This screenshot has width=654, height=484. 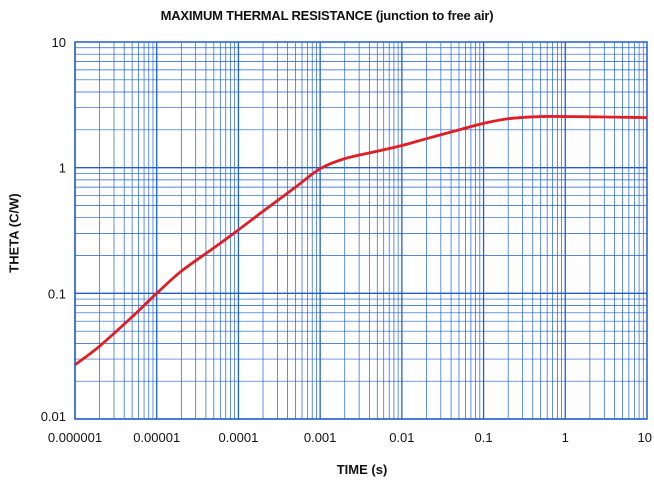 I want to click on y-tick-label: 0.1, so click(x=57, y=293).